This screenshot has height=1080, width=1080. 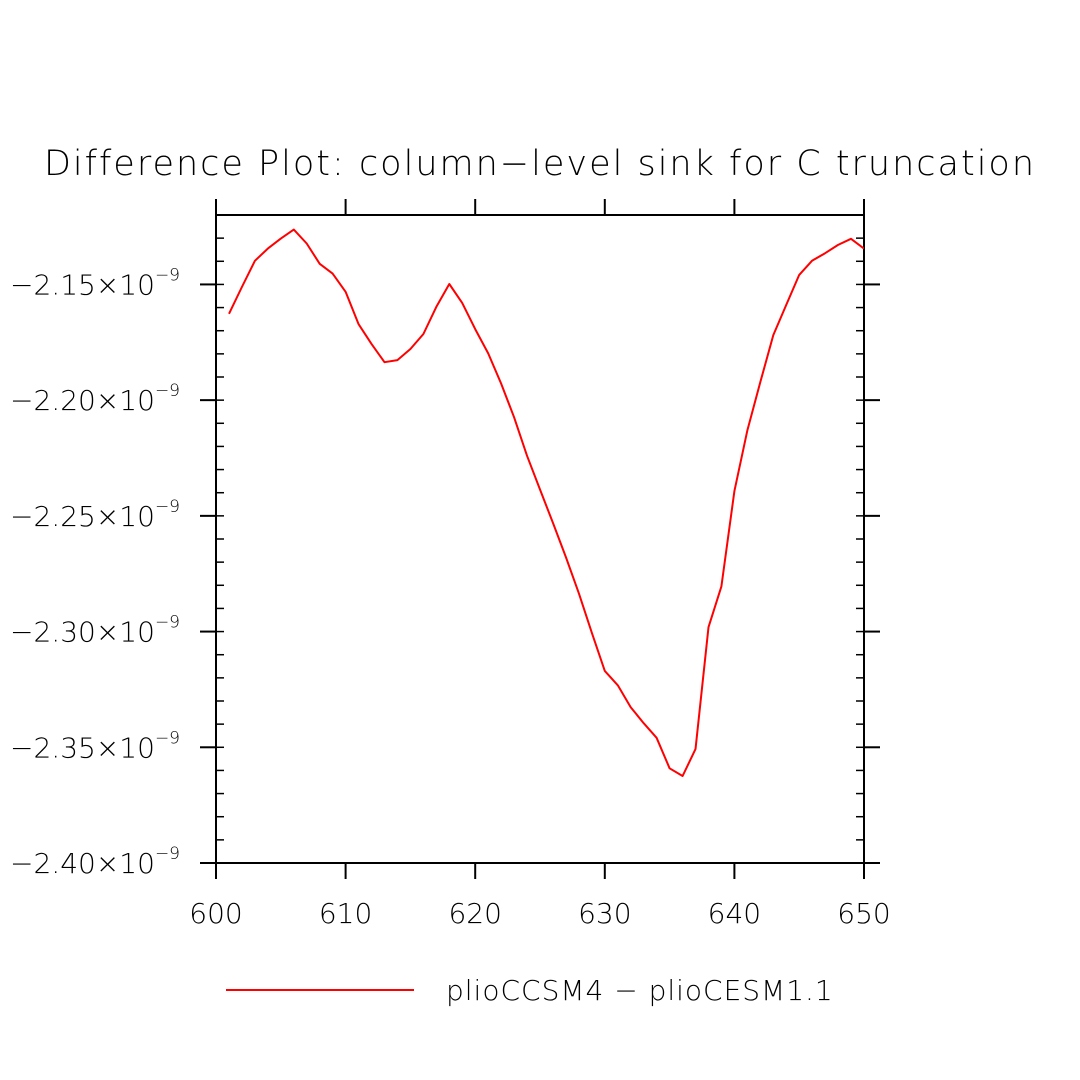 What do you see at coordinates (82, 863) in the screenshot?
I see `y-tick-mantissa: −2.40×10` at bounding box center [82, 863].